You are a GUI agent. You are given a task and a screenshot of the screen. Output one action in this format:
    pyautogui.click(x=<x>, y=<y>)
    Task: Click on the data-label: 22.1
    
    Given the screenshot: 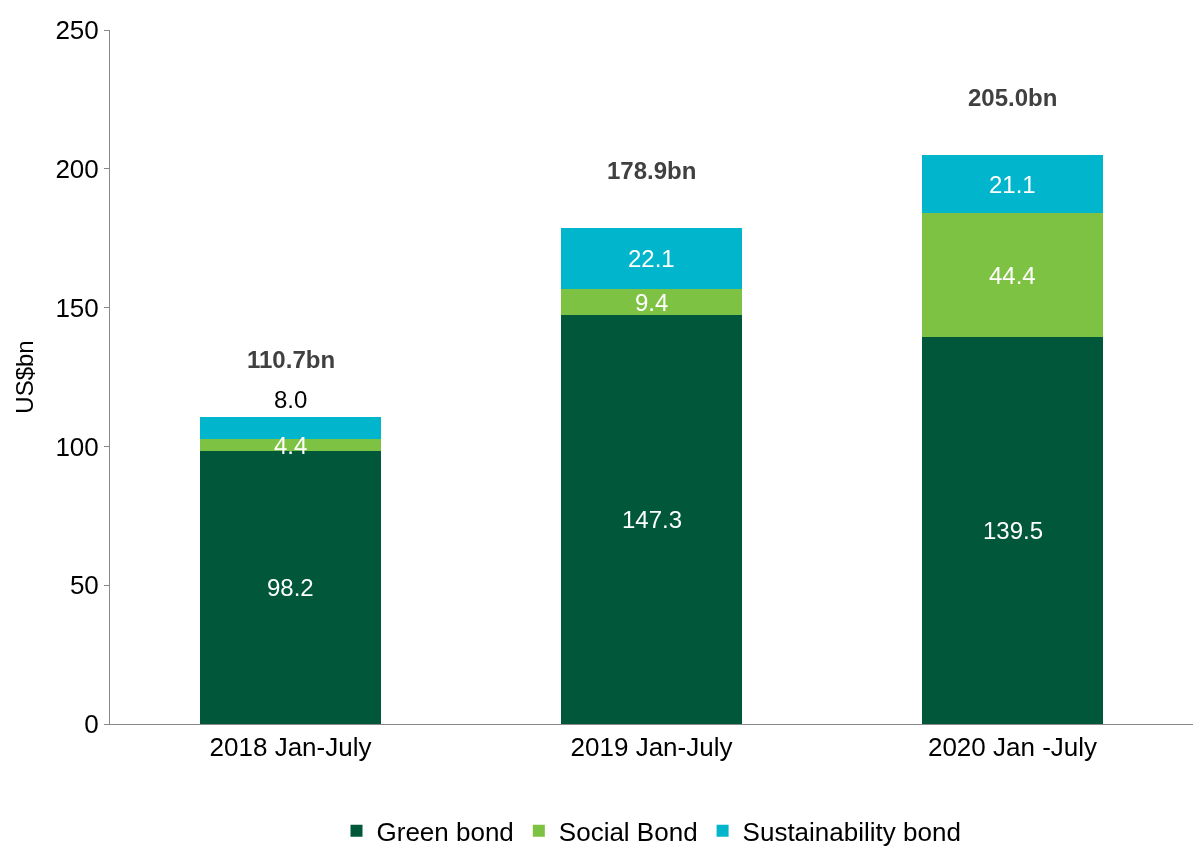 What is the action you would take?
    pyautogui.click(x=651, y=258)
    